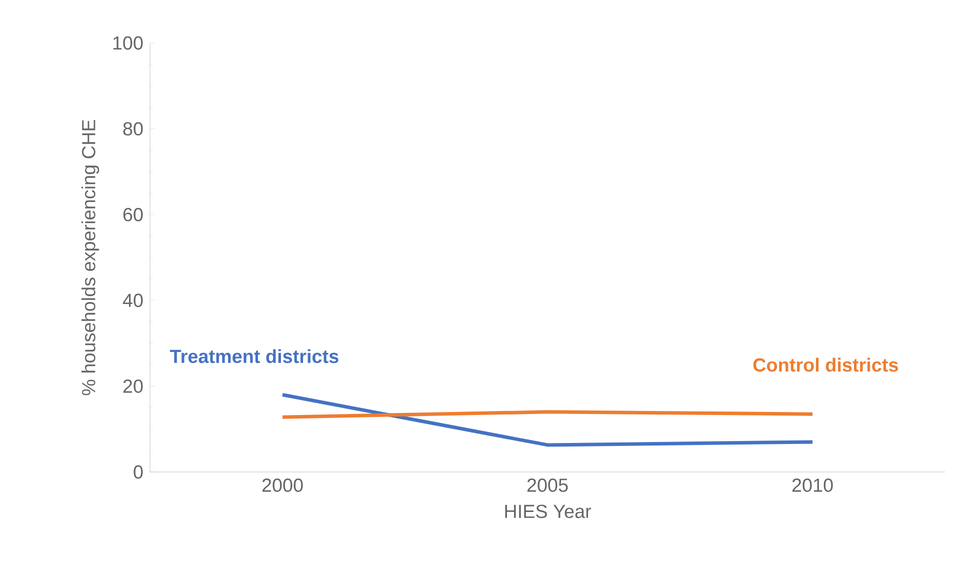  Describe the element at coordinates (90, 258) in the screenshot. I see `y-axis-title: % households experiencing CHE` at that location.